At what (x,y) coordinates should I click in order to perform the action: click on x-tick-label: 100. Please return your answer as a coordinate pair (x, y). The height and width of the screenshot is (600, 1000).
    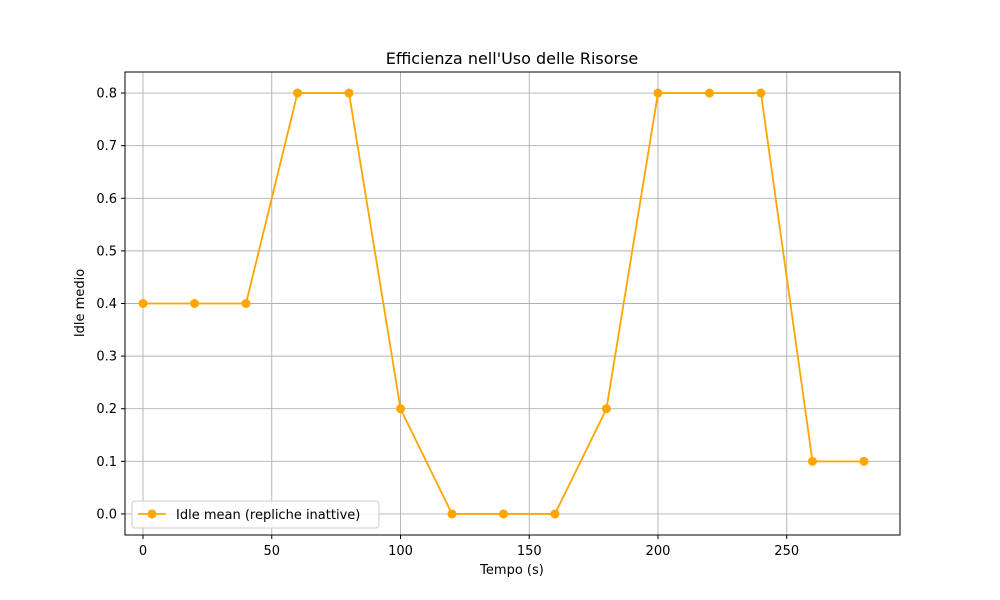
    Looking at the image, I should click on (400, 551).